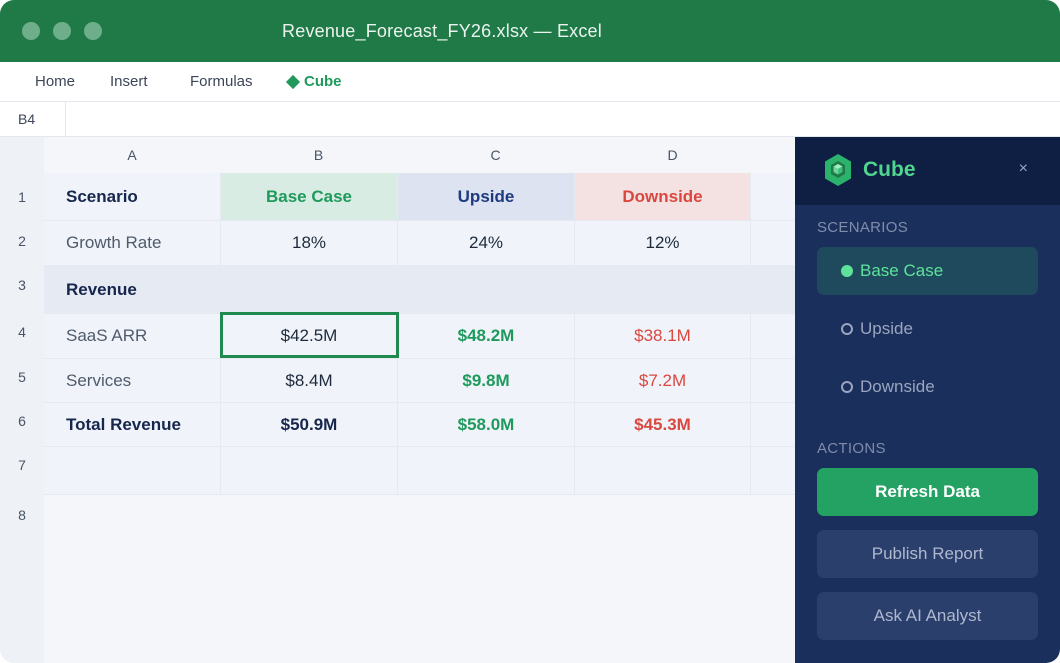 The image size is (1060, 663). What do you see at coordinates (902, 270) in the screenshot?
I see `scenario-label: Base Case` at bounding box center [902, 270].